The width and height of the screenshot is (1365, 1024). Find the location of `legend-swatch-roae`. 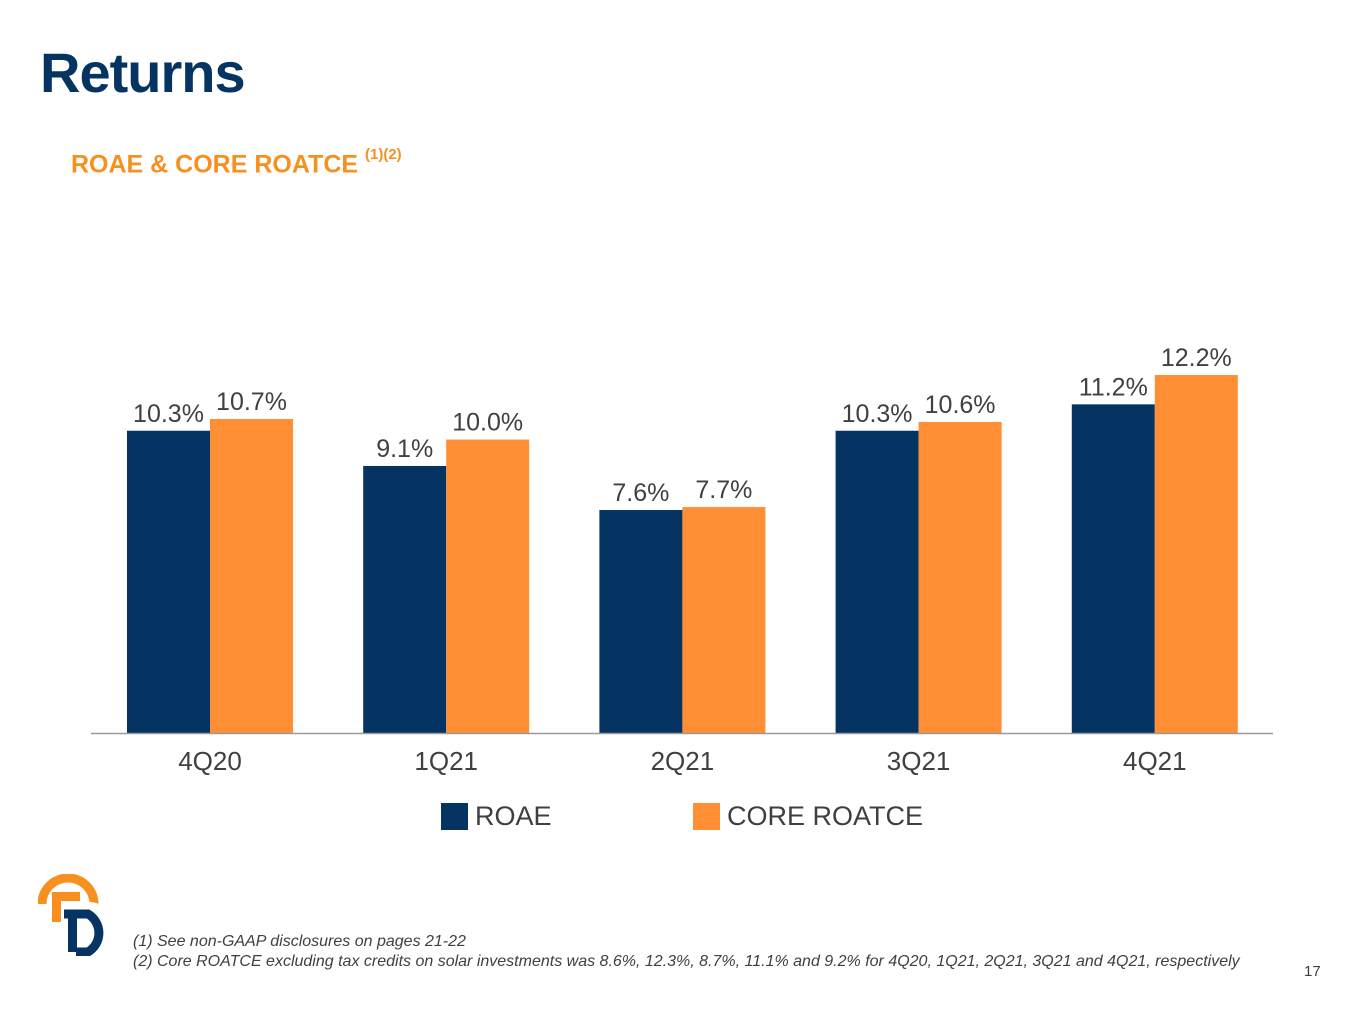

legend-swatch-roae is located at coordinates (454, 816).